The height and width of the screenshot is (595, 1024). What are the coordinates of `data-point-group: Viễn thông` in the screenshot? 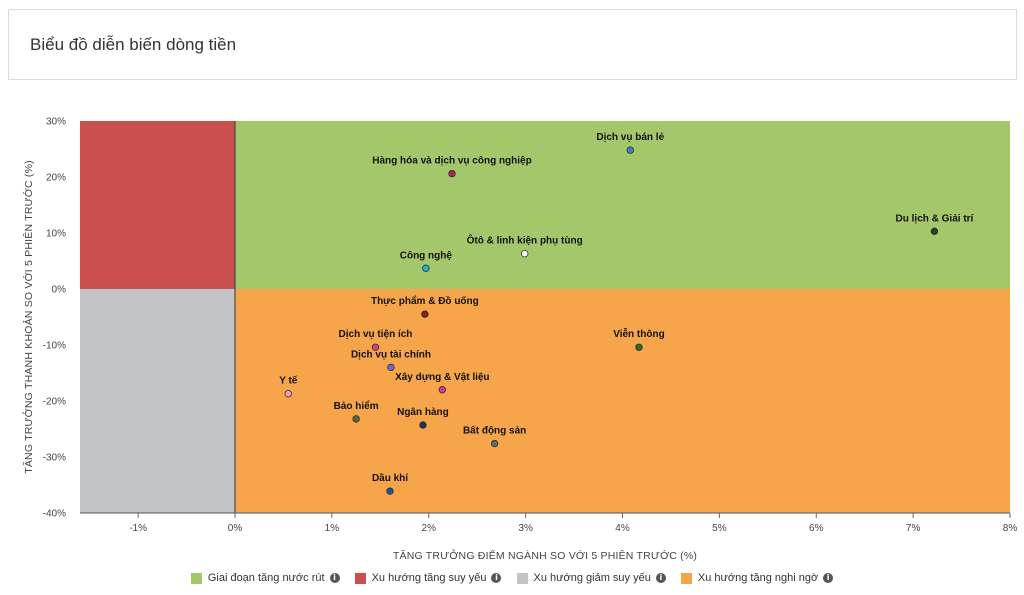 It's located at (639, 339).